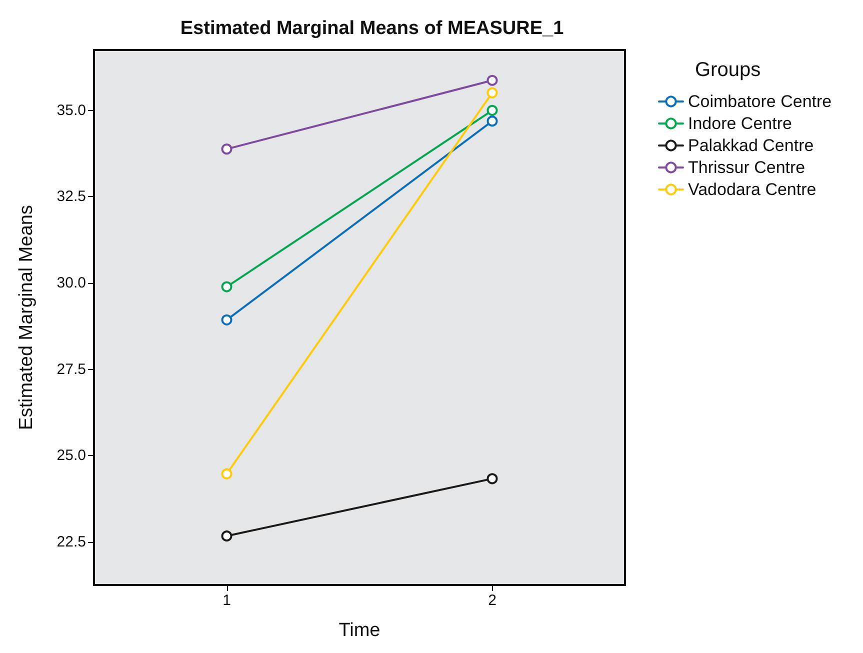 The width and height of the screenshot is (863, 653). What do you see at coordinates (492, 600) in the screenshot?
I see `x-tick-label: 2` at bounding box center [492, 600].